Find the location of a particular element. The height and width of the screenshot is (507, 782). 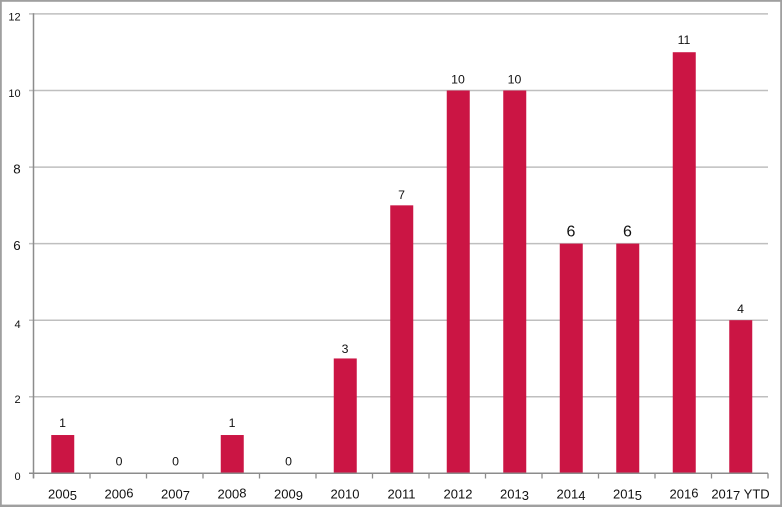

svg-text: 2017 YTD is located at coordinates (740, 495).